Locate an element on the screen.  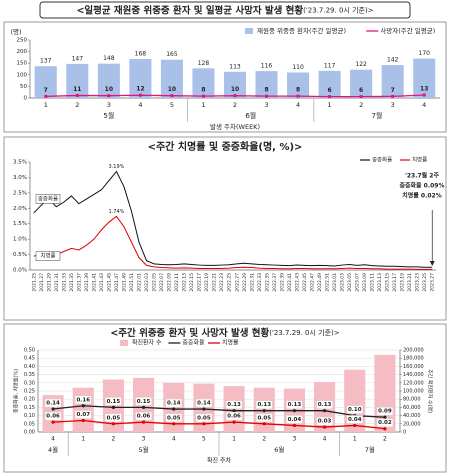
x-tick-label: 2023.25 is located at coordinates (425, 282).